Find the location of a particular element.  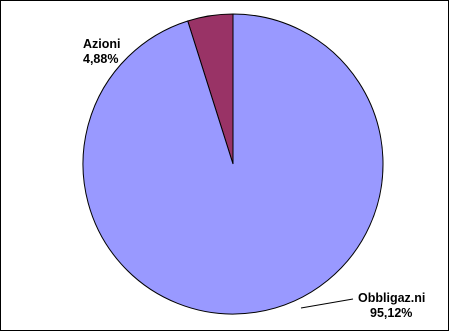

slice-value-label-obbligaz-ni: 95,12% is located at coordinates (391, 313).